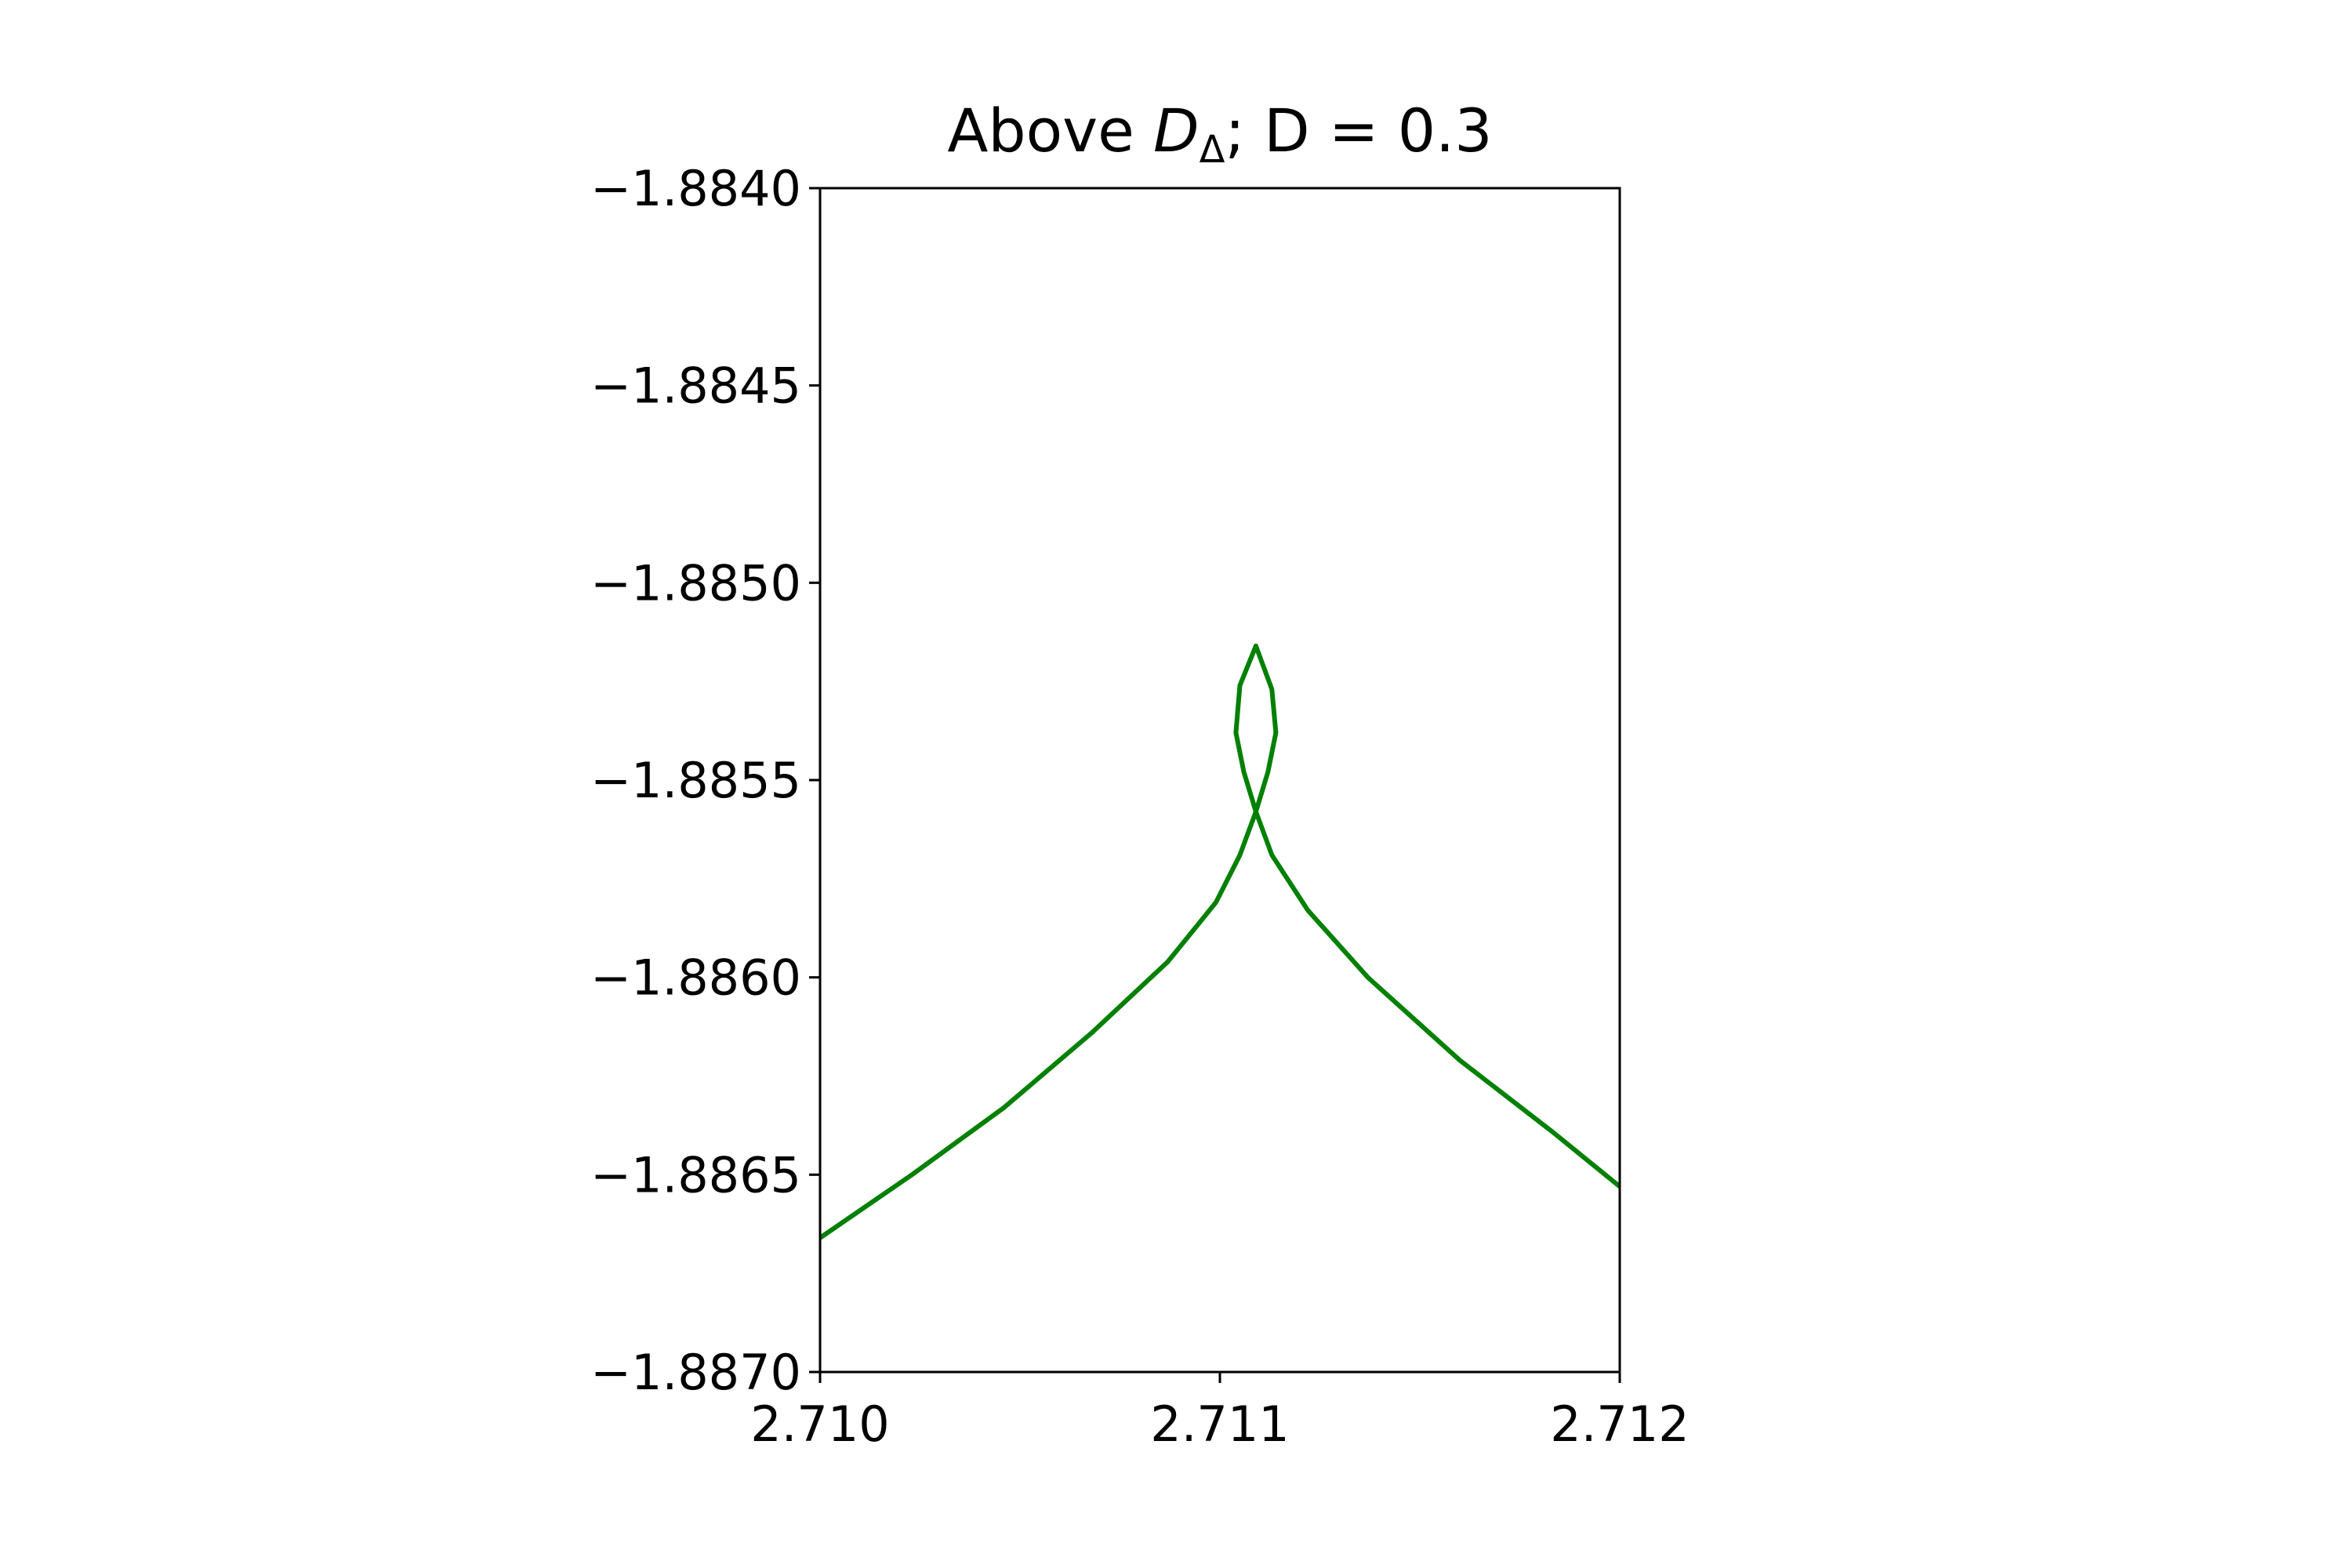  I want to click on y-tick-label: −1.8840, so click(695, 188).